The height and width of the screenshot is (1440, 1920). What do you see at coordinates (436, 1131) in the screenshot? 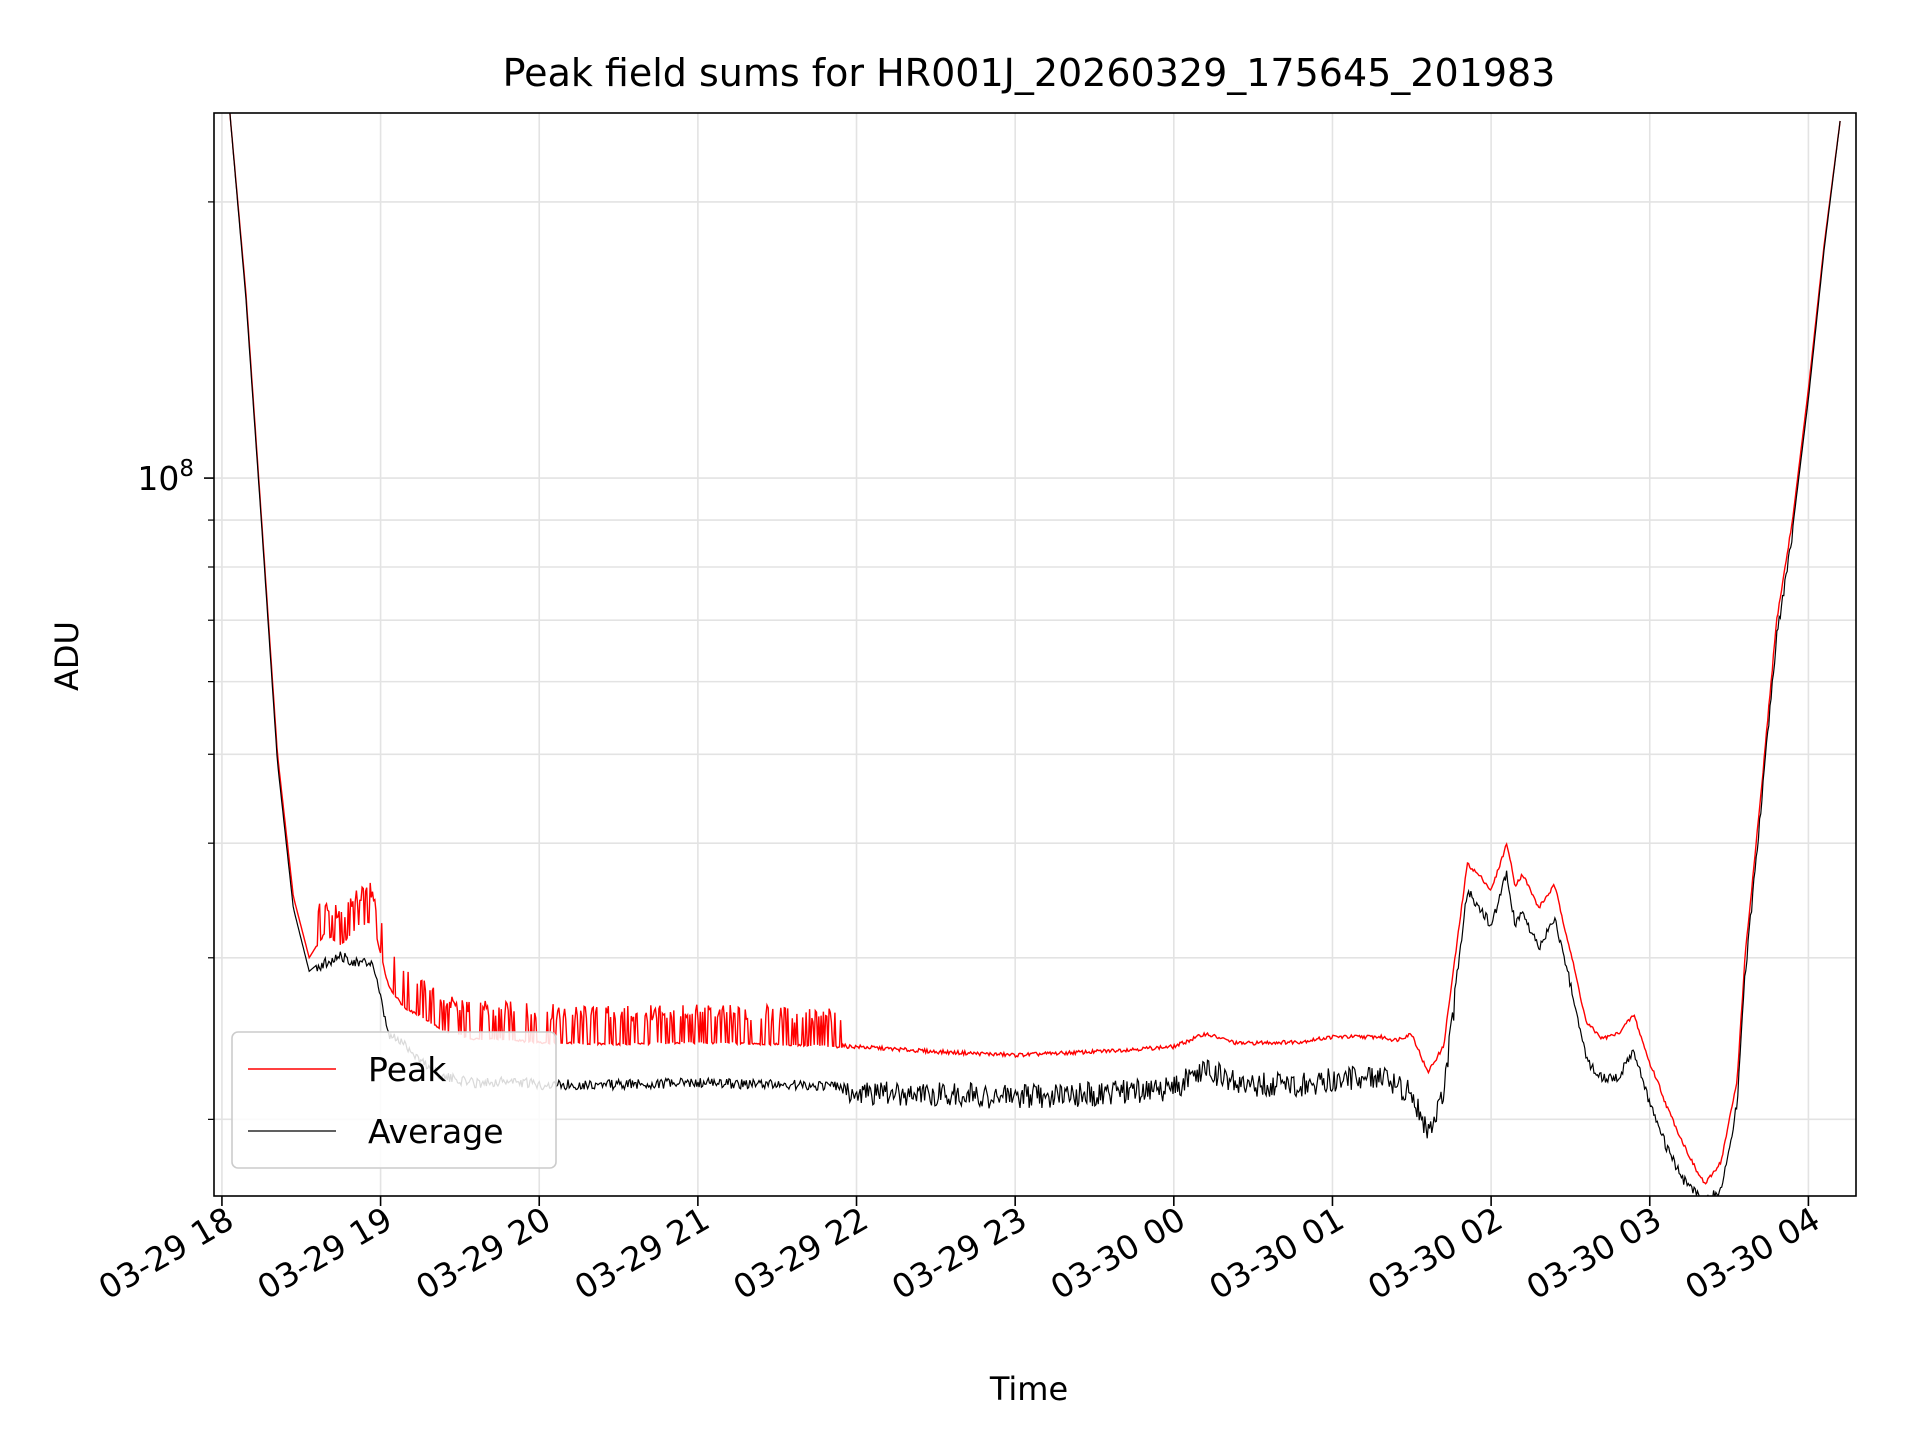
I see `legend-average-label: Average` at bounding box center [436, 1131].